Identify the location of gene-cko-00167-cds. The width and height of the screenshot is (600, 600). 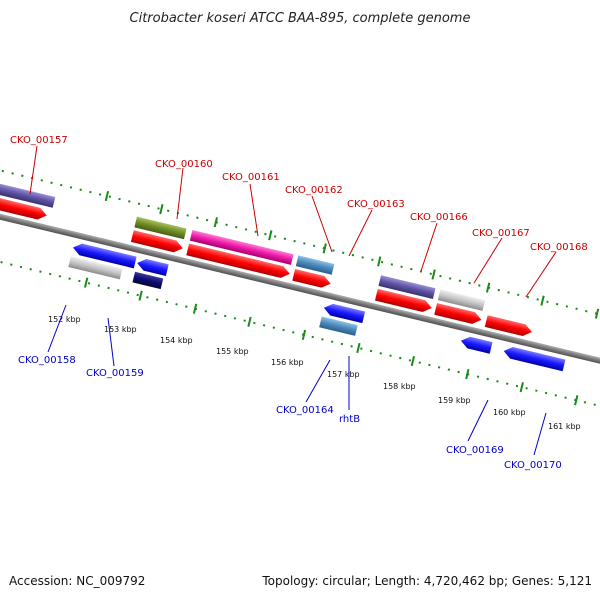
(458, 313).